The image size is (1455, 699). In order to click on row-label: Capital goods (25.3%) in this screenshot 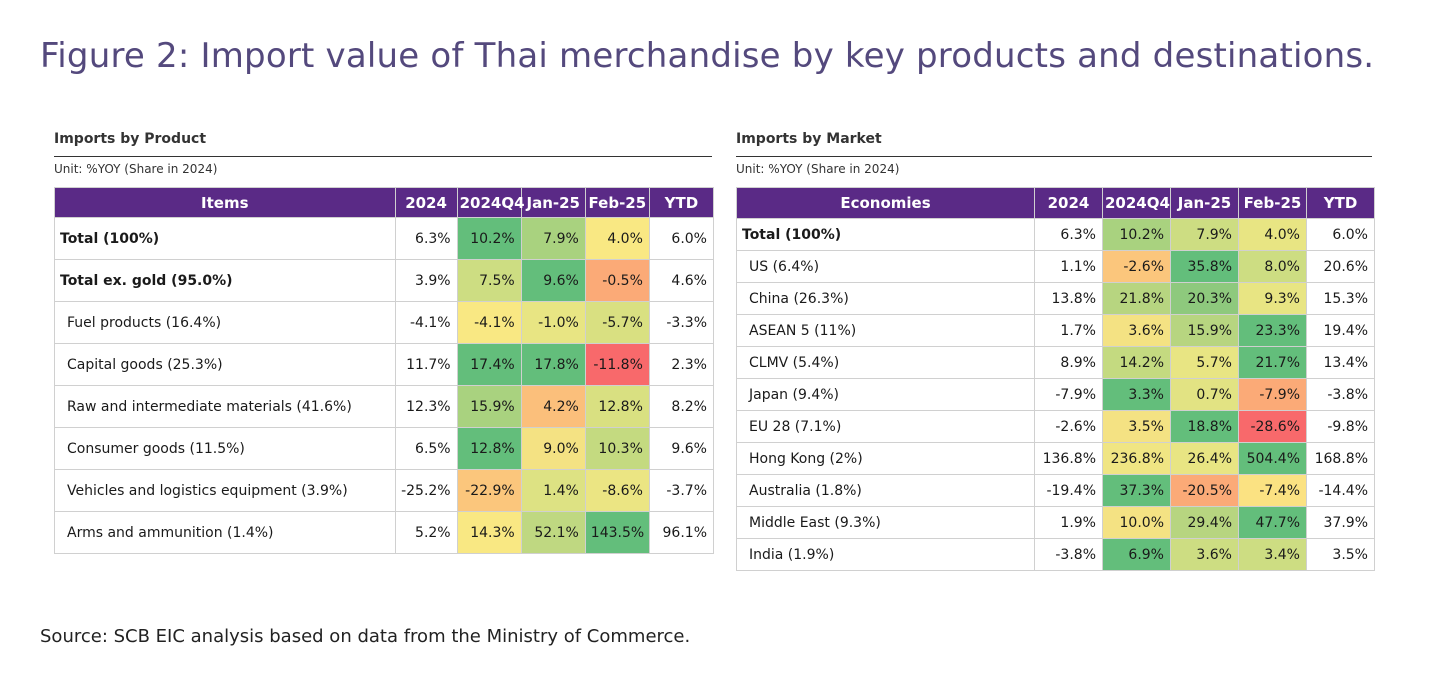, I will do `click(225, 364)`.